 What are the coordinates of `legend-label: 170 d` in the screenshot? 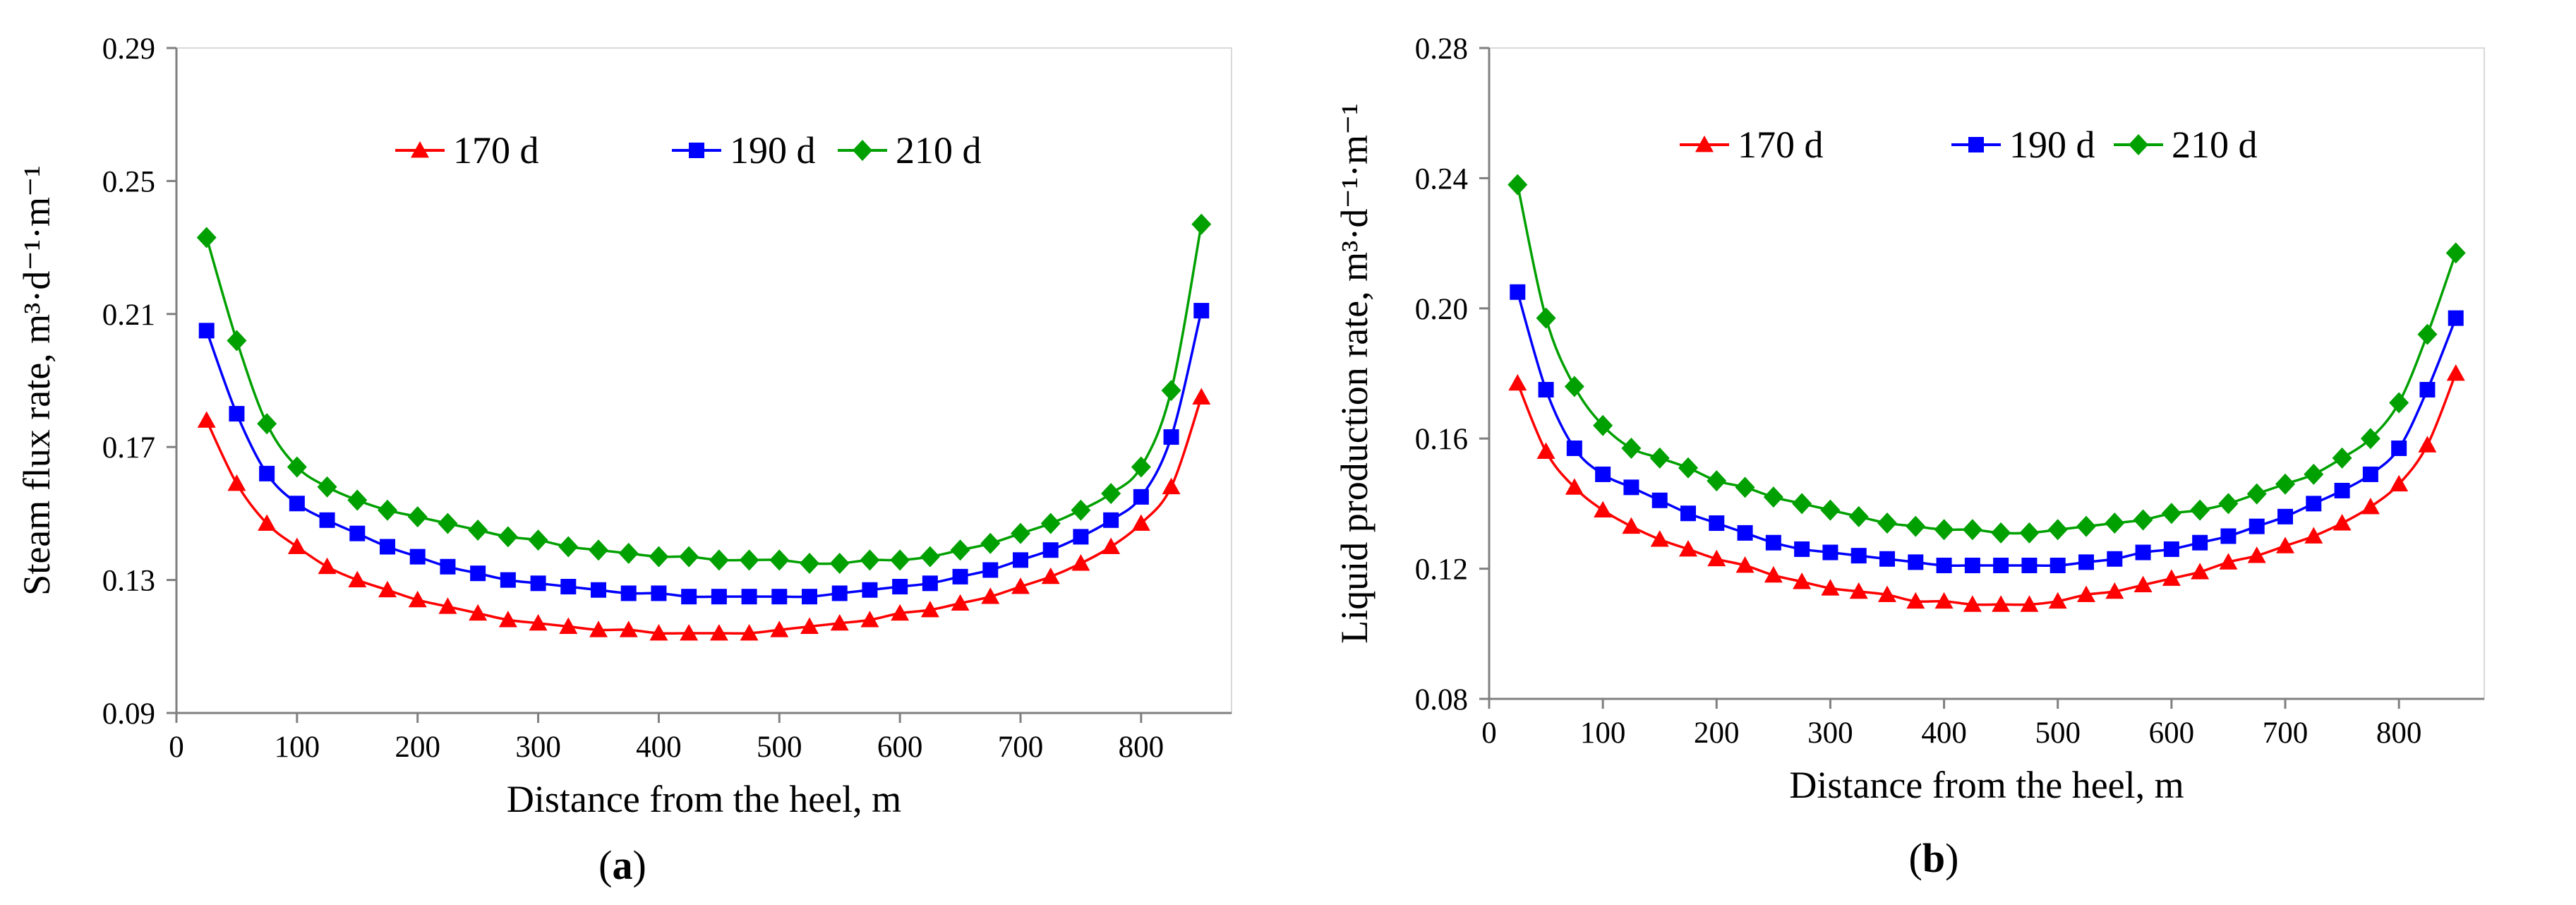 It's located at (496, 150).